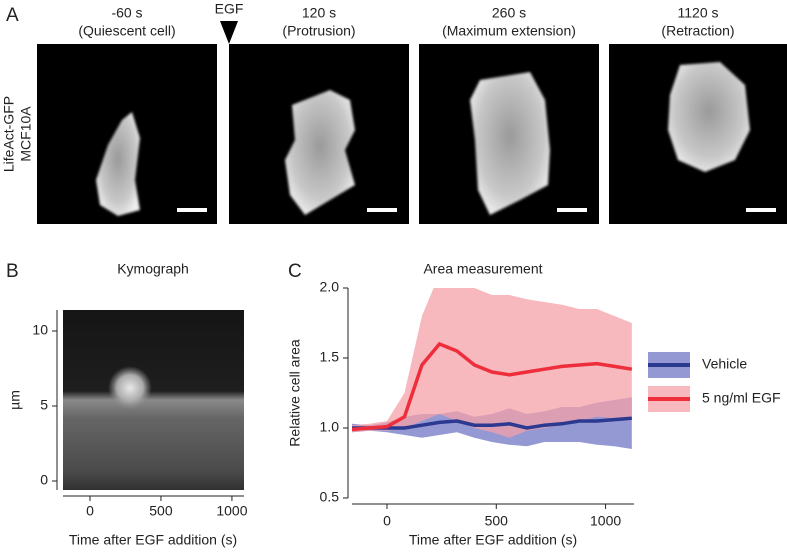  Describe the element at coordinates (26, 134) in the screenshot. I see `y-label: MCF10A` at that location.